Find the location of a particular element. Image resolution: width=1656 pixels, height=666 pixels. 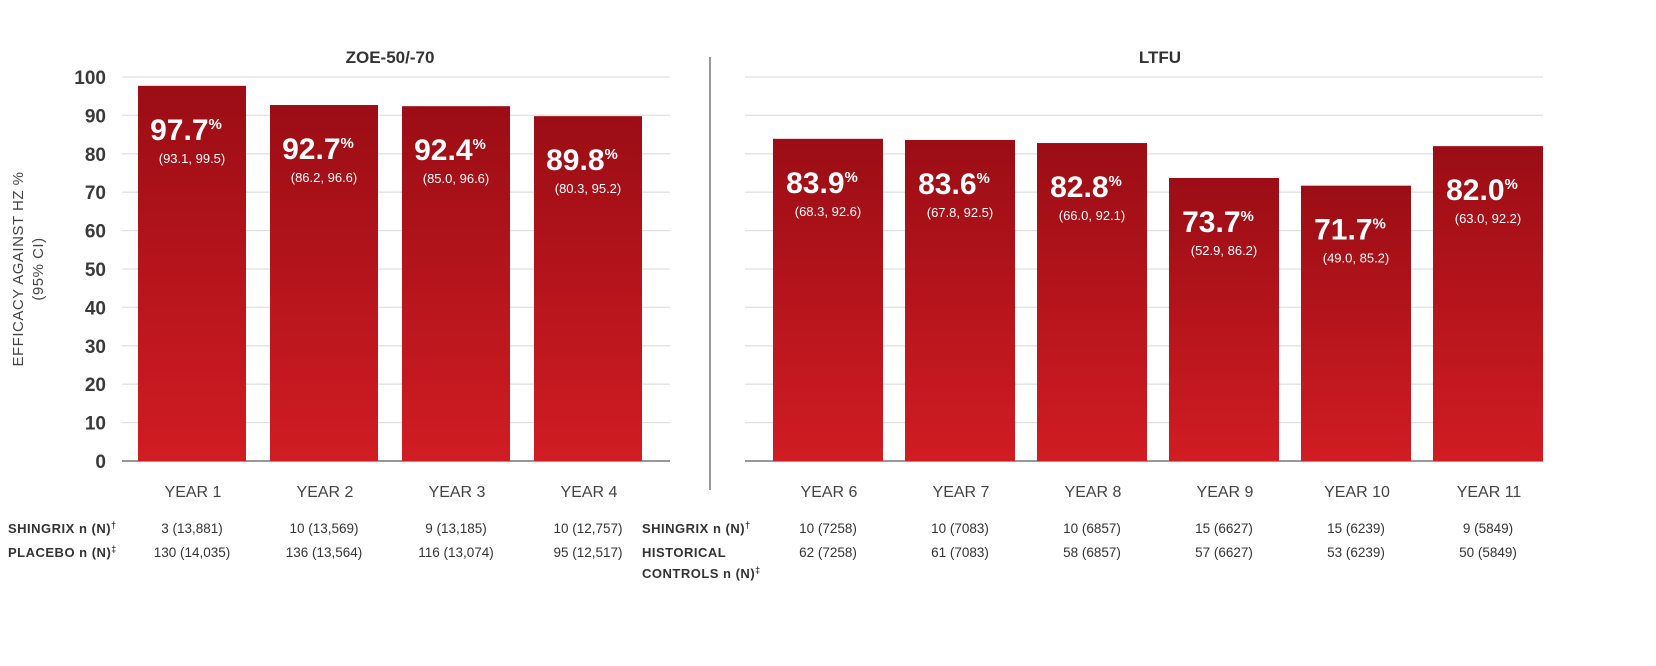

bar-value: 82.8 is located at coordinates (1079, 187).